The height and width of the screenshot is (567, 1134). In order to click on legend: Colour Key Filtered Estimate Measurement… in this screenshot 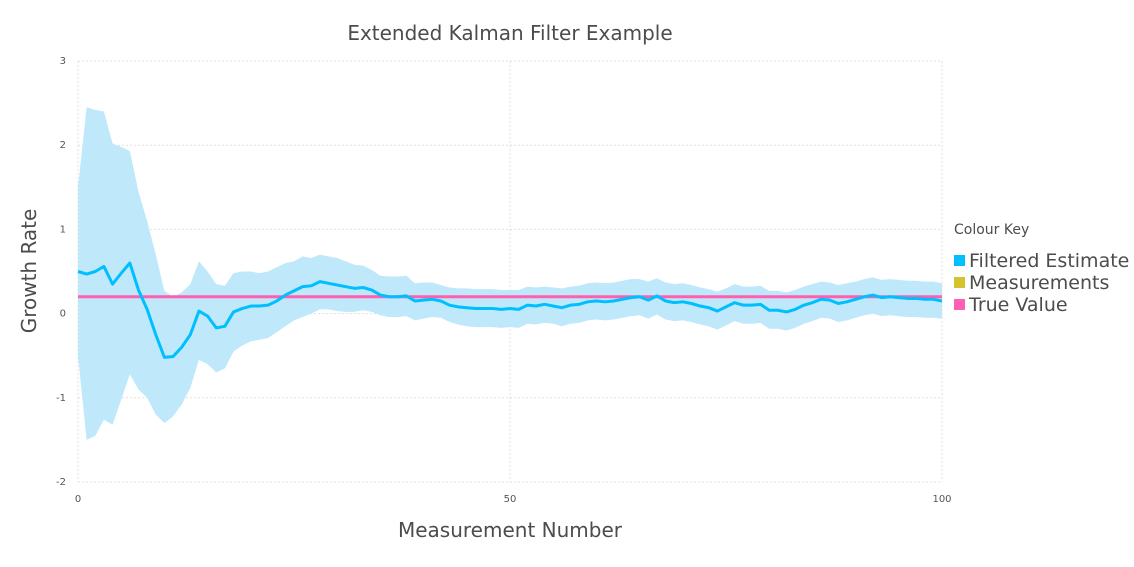, I will do `click(1041, 269)`.